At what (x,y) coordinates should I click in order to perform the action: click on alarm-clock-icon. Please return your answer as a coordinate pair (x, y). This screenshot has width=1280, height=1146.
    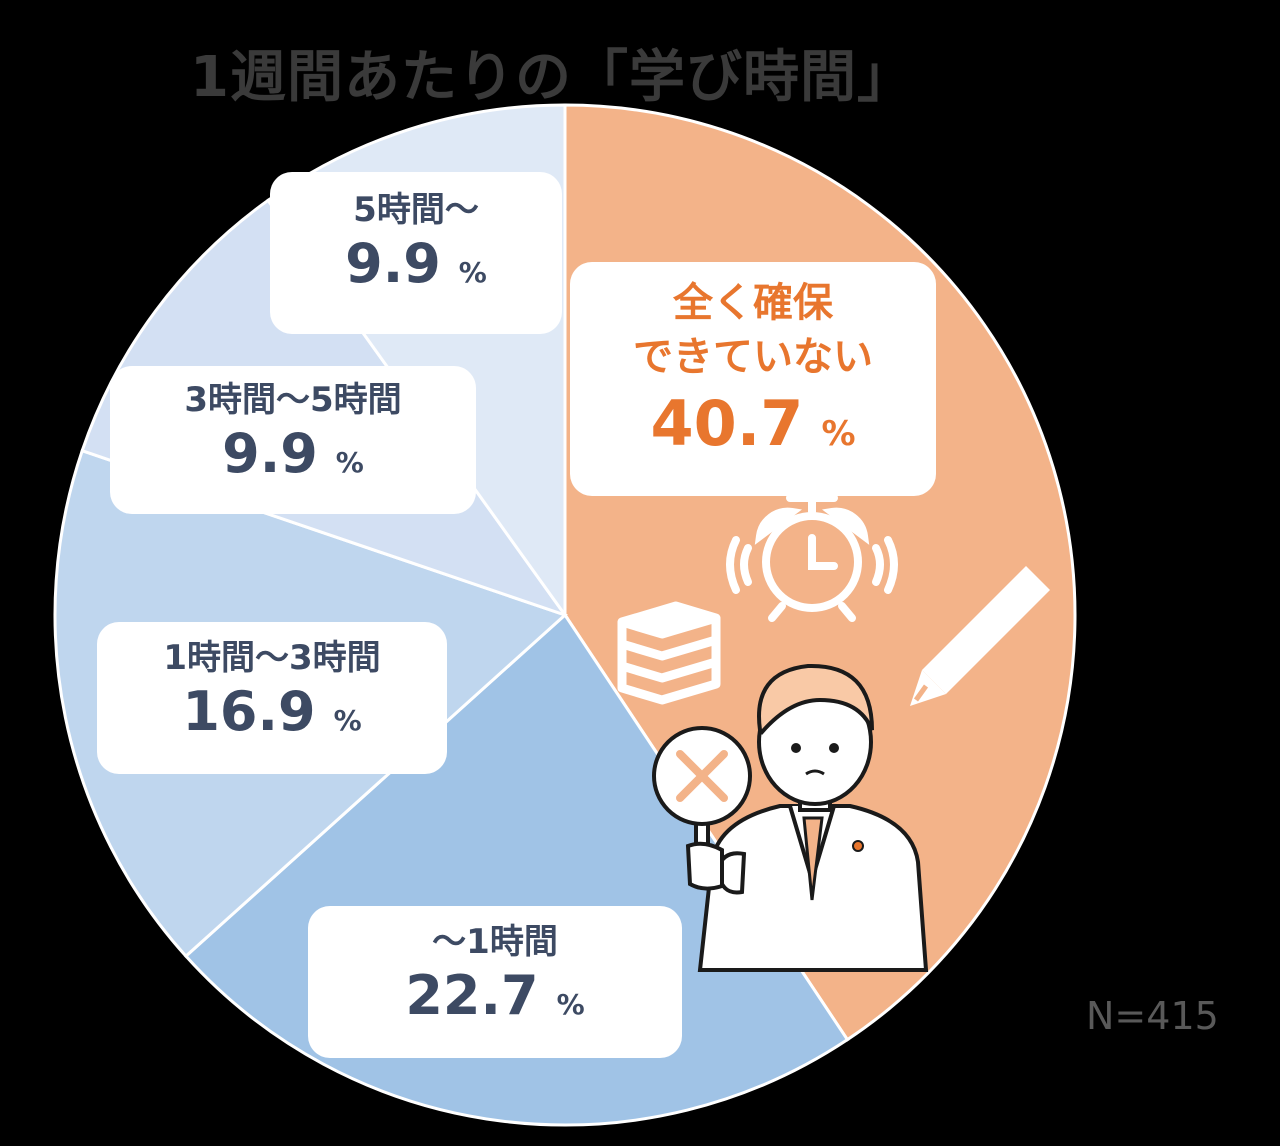
    Looking at the image, I should click on (812, 558).